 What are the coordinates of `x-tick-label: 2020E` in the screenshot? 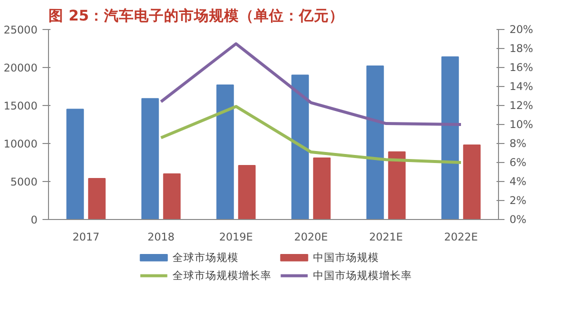 It's located at (311, 237).